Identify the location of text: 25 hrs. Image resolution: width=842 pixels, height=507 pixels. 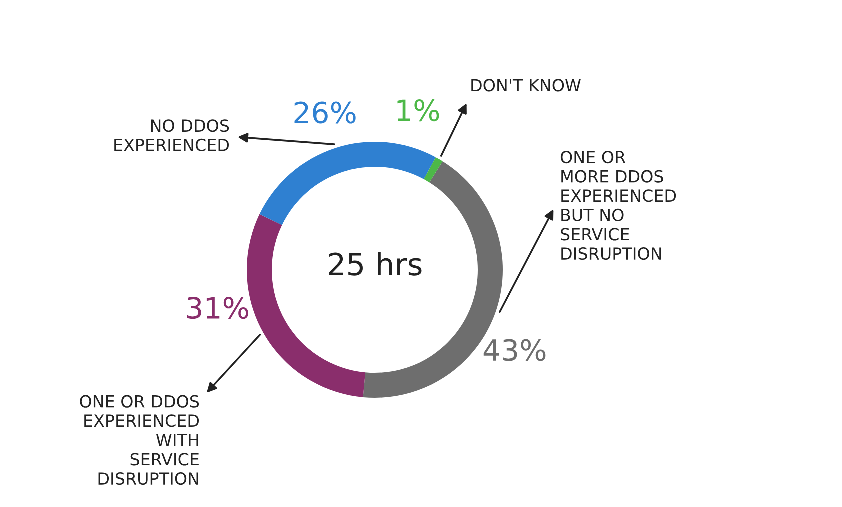
(375, 264).